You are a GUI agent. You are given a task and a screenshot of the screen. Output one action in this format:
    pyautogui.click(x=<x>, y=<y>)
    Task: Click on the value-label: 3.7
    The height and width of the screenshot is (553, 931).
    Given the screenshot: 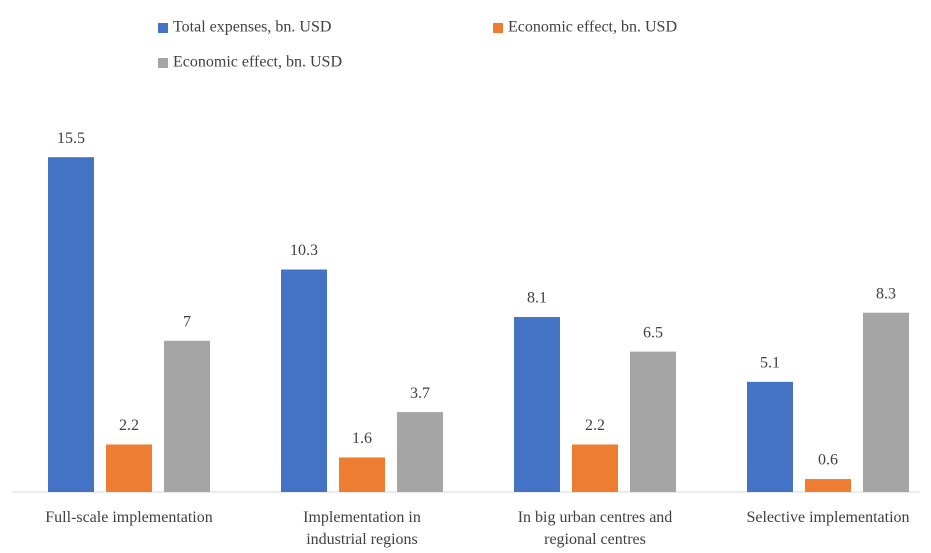 What is the action you would take?
    pyautogui.click(x=420, y=393)
    